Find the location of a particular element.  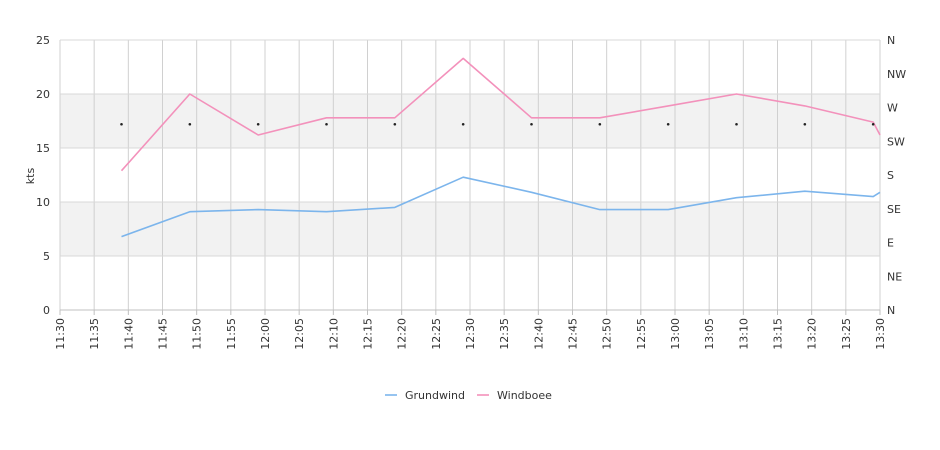

x-tick-label: 11:55 is located at coordinates (231, 334).